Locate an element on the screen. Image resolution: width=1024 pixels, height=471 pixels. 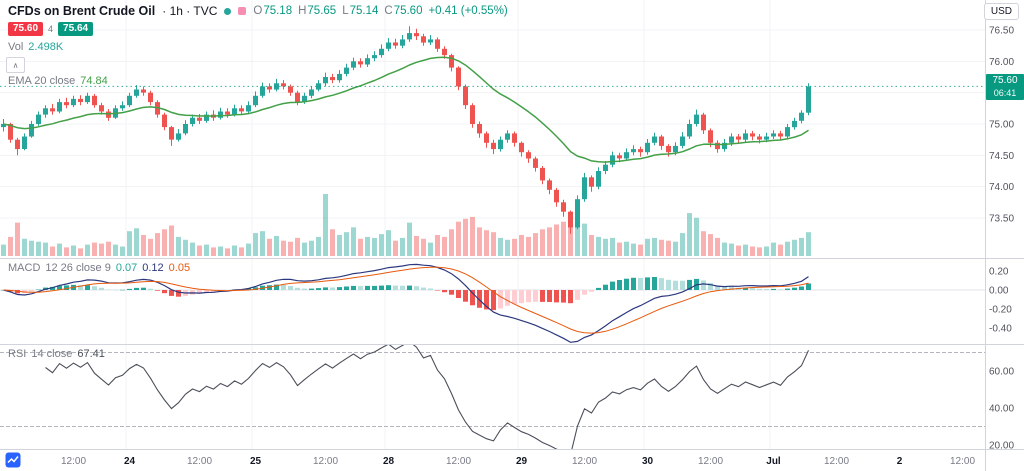
ohlc-open: O75.18 is located at coordinates (272, 11).